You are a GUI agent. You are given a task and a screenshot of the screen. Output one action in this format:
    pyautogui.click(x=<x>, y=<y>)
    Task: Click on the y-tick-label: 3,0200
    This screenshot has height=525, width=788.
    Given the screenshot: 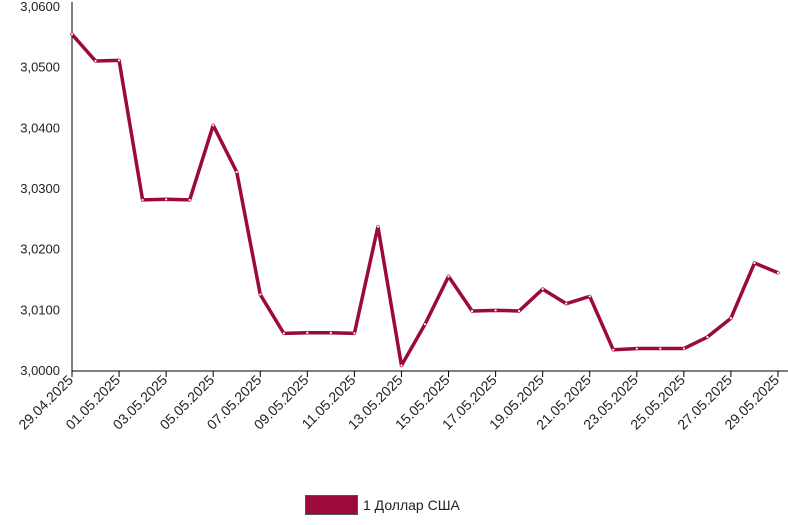 What is the action you would take?
    pyautogui.click(x=40, y=249)
    